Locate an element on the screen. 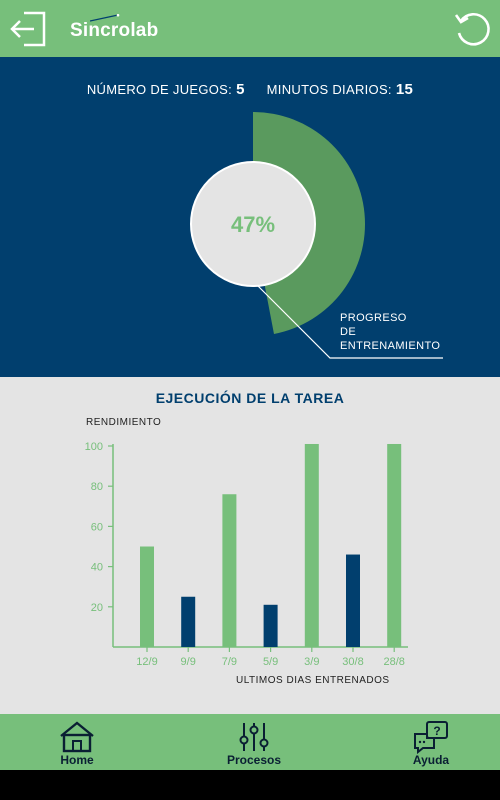  y-tick-label: 80 is located at coordinates (97, 487).